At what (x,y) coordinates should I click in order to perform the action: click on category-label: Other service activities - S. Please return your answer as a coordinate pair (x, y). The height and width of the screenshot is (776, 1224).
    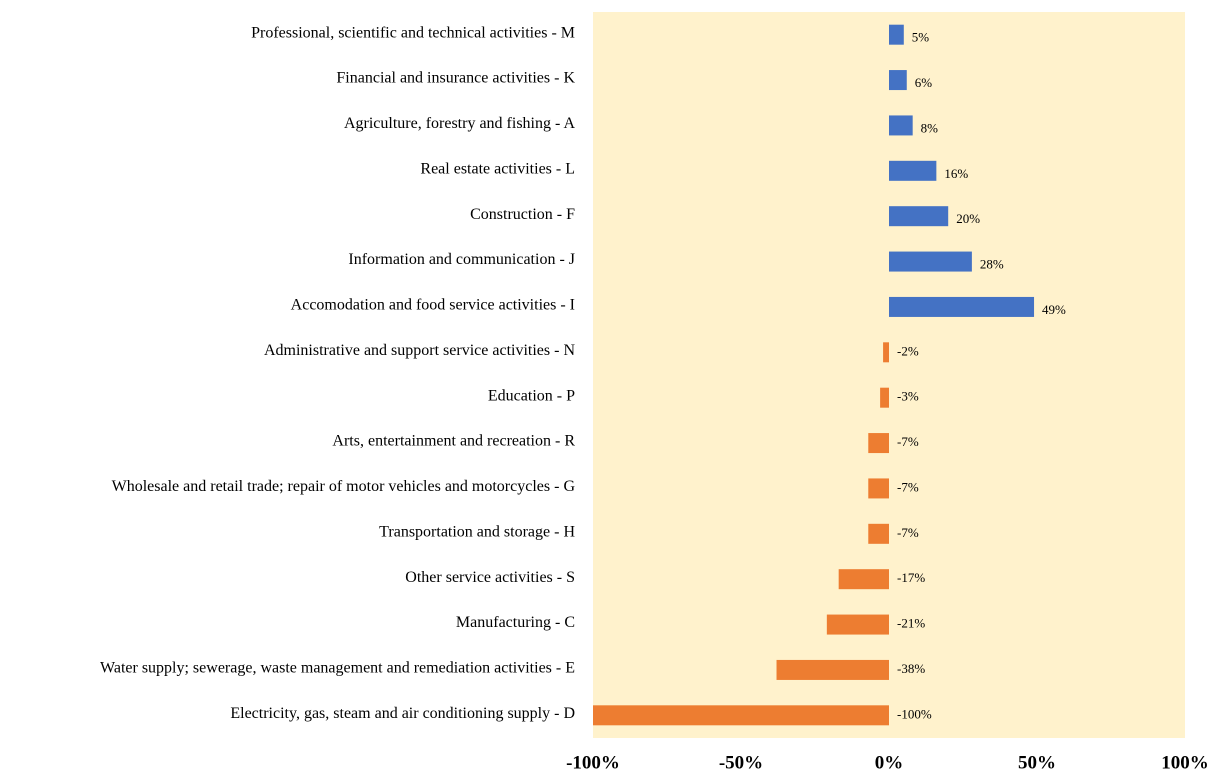
    Looking at the image, I should click on (490, 577).